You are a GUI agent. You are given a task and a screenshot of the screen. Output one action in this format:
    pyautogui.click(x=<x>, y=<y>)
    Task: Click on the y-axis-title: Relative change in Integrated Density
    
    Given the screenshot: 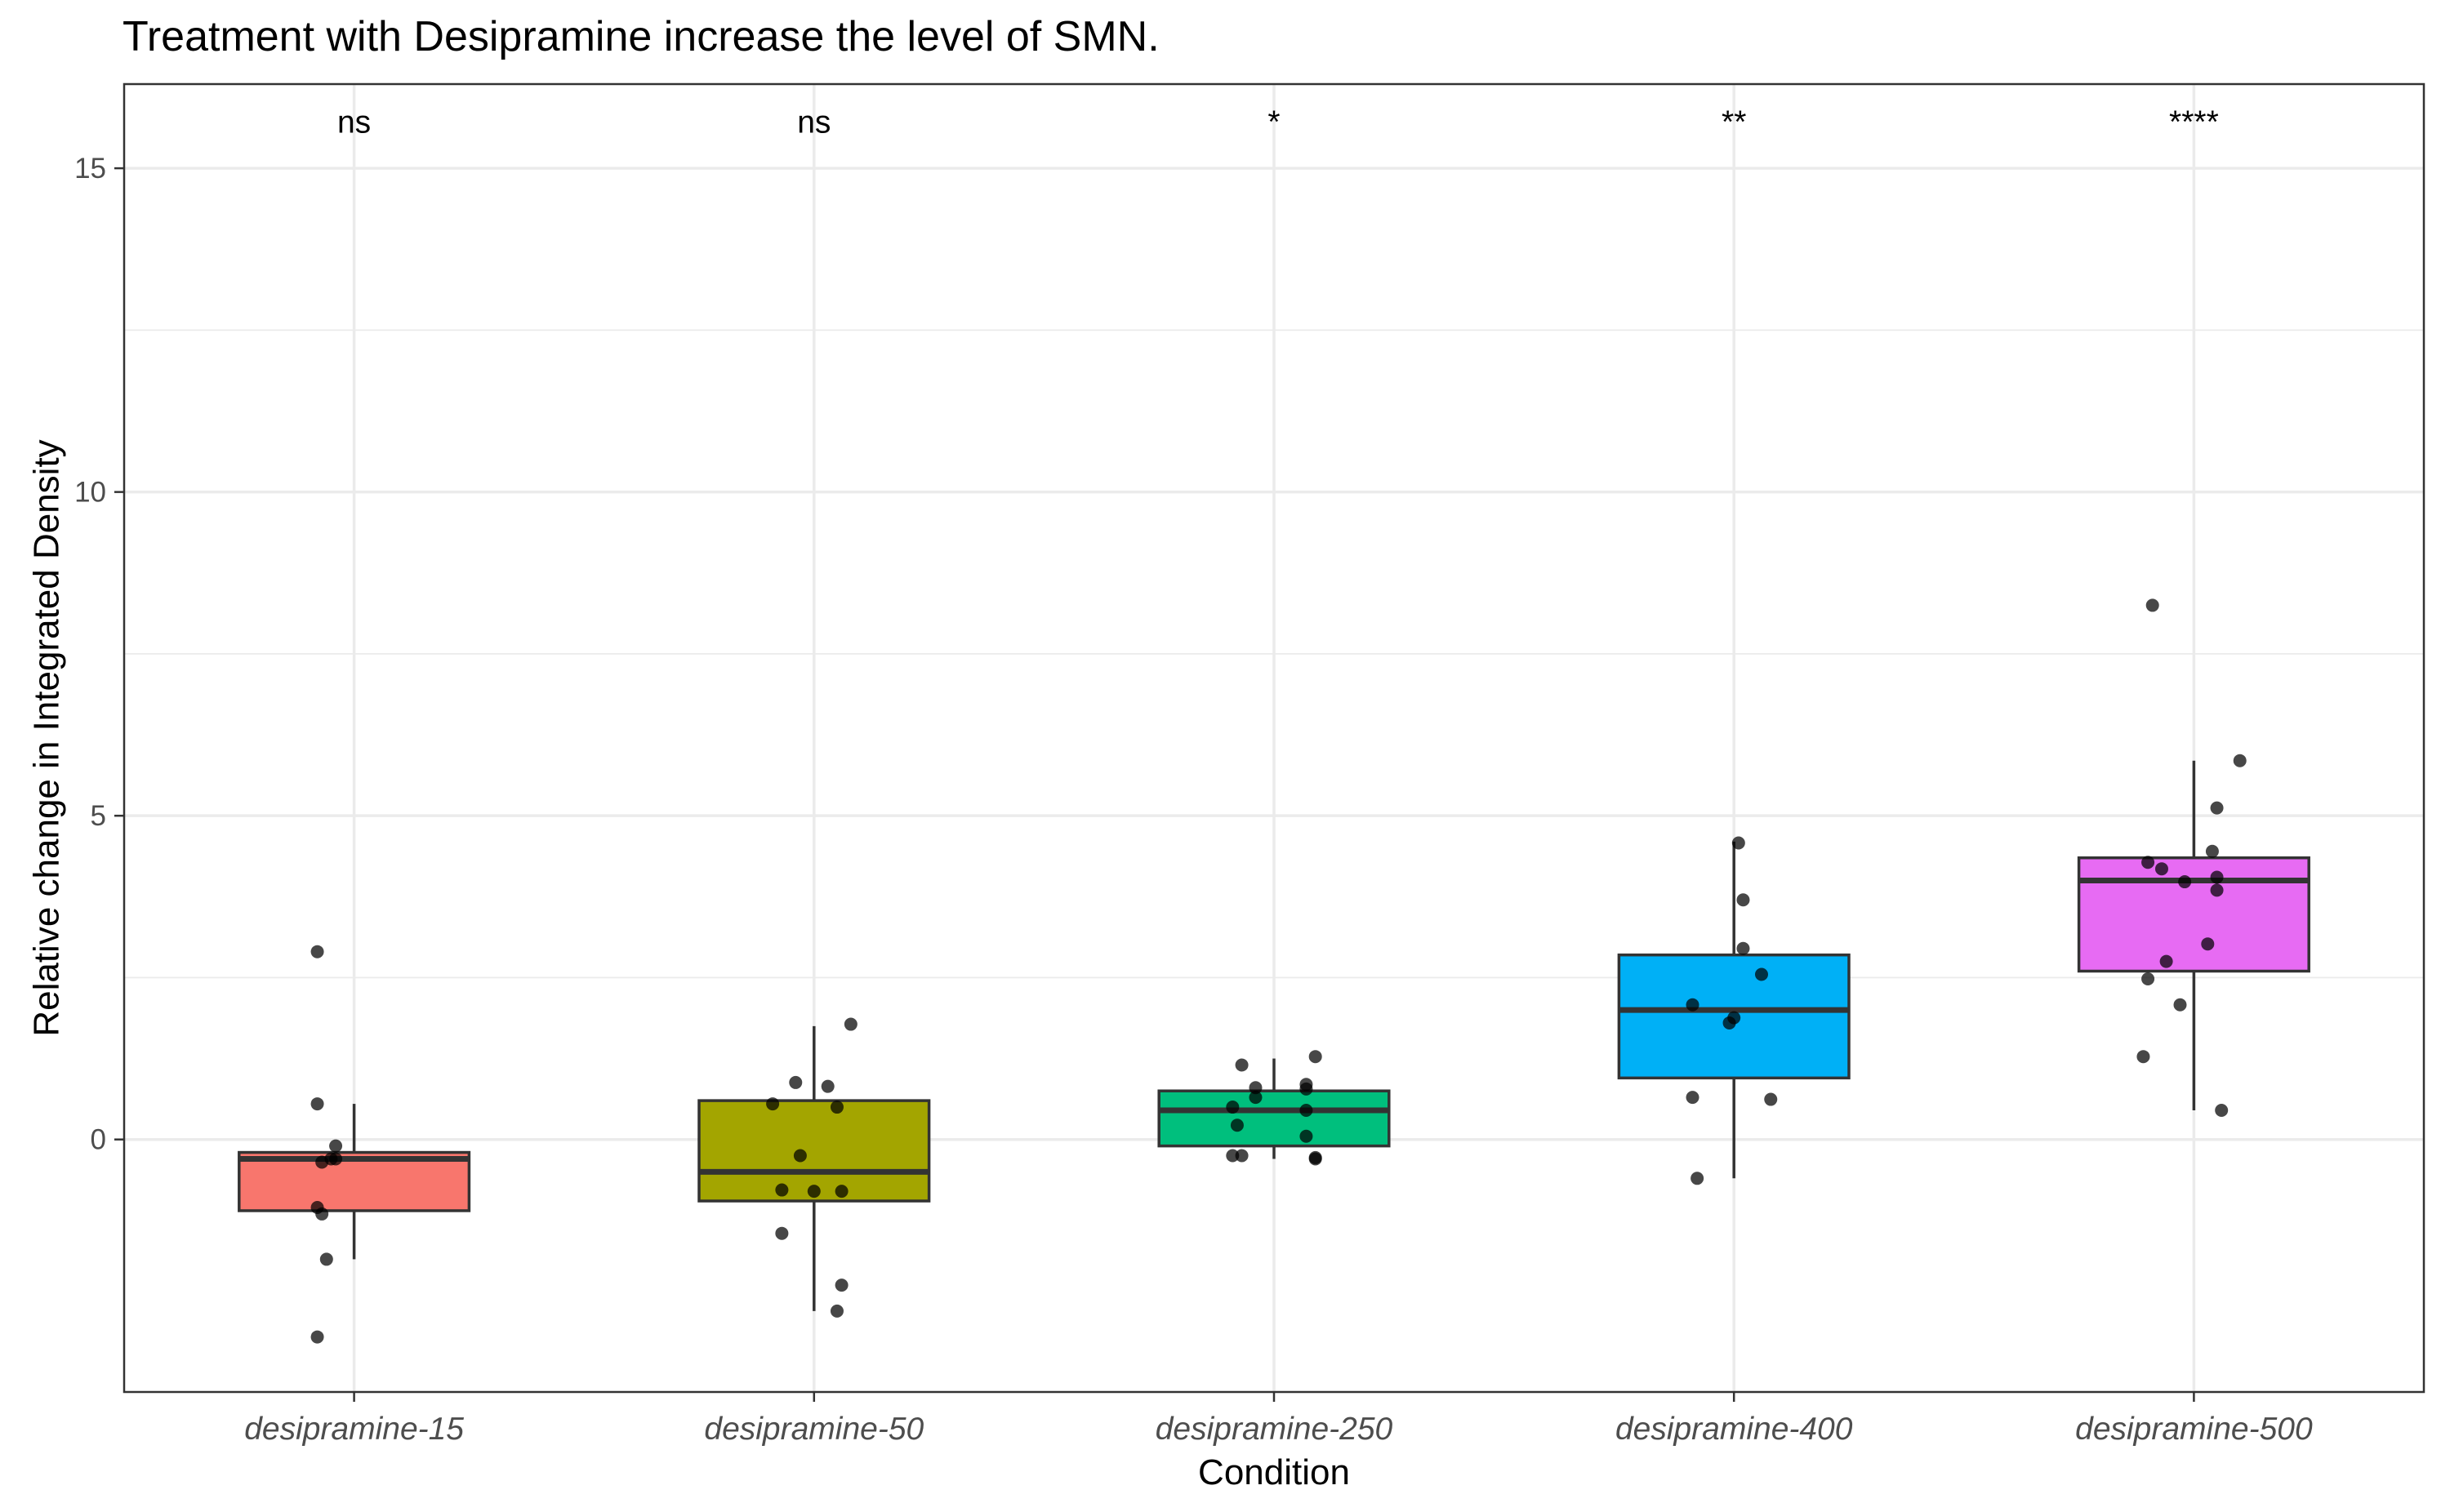 What is the action you would take?
    pyautogui.click(x=46, y=738)
    